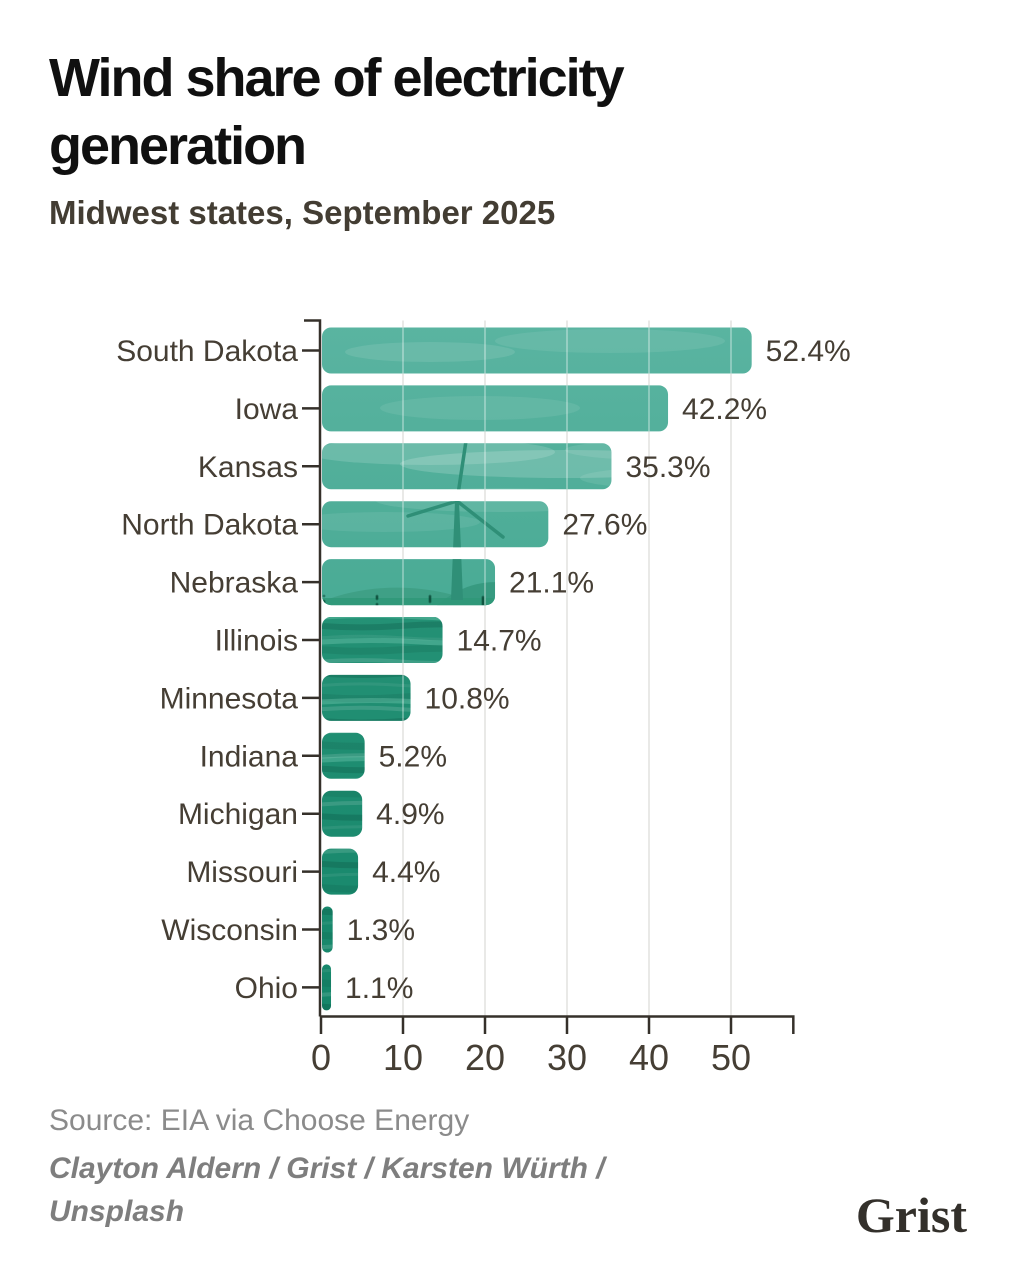 This screenshot has height=1280, width=1024. I want to click on value-label: 35.3%, so click(667, 467).